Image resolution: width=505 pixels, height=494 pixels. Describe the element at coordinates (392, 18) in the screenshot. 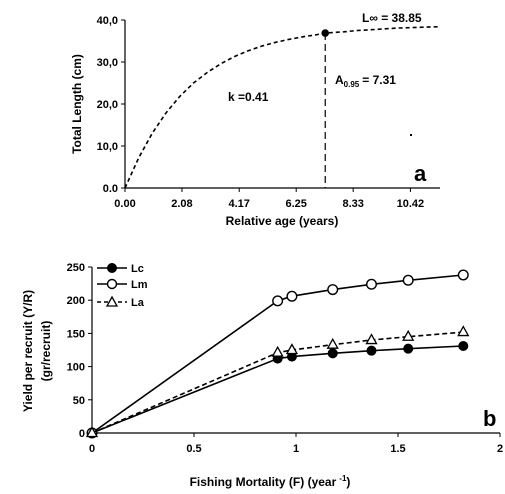

I see `linf-annotation: L∞ = 38.85` at that location.